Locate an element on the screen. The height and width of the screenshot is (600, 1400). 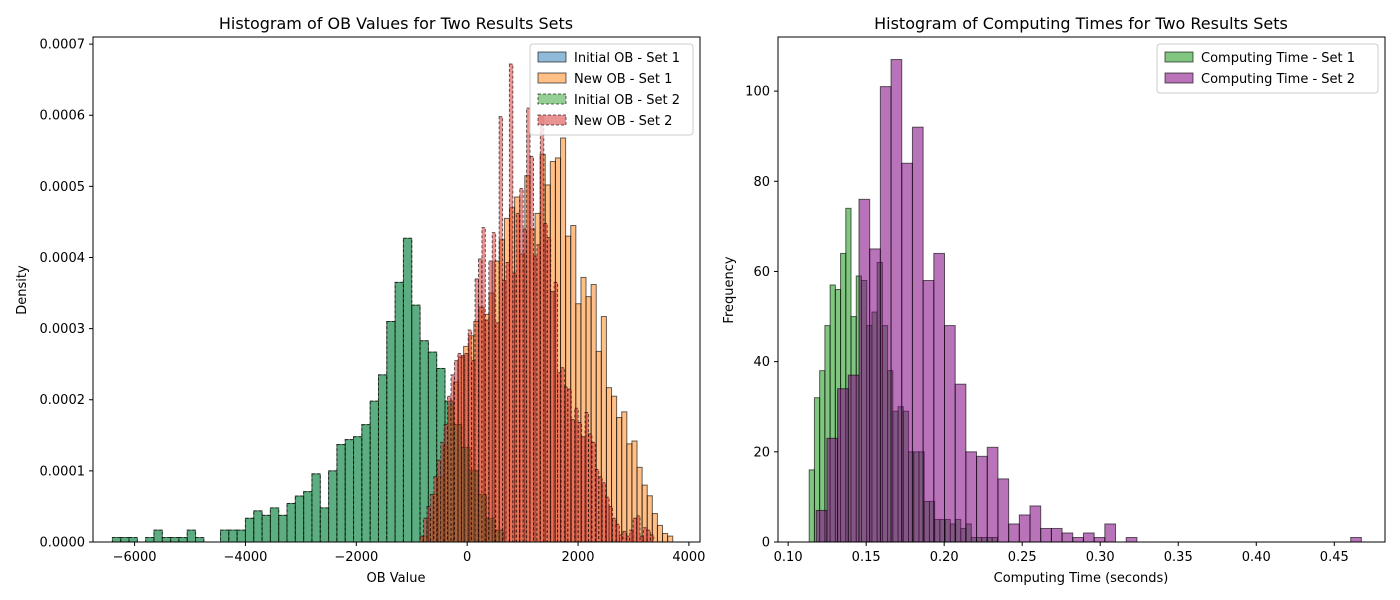
ob-y-tick-label: 0.0007 is located at coordinates (63, 45).